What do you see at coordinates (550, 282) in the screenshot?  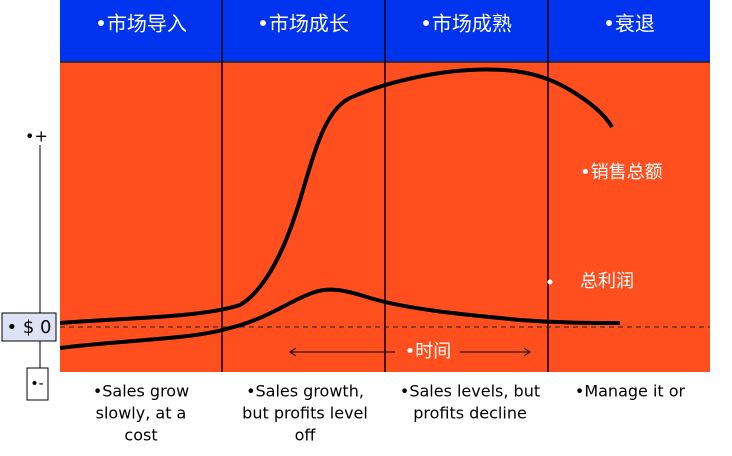 I see `bullet` at bounding box center [550, 282].